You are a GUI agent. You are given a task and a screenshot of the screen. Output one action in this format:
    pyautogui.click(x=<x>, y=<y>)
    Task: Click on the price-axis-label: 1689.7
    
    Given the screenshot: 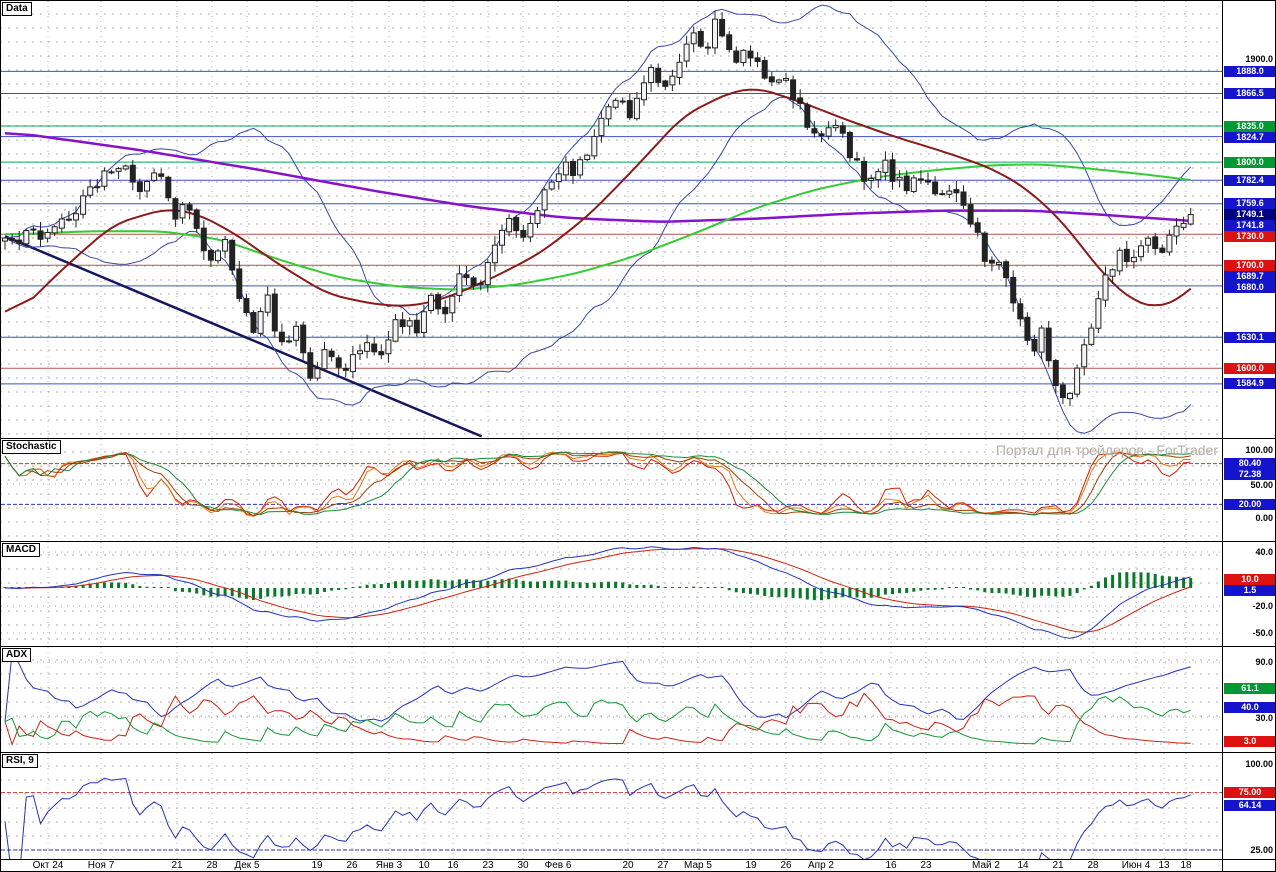 What is the action you would take?
    pyautogui.click(x=1249, y=276)
    